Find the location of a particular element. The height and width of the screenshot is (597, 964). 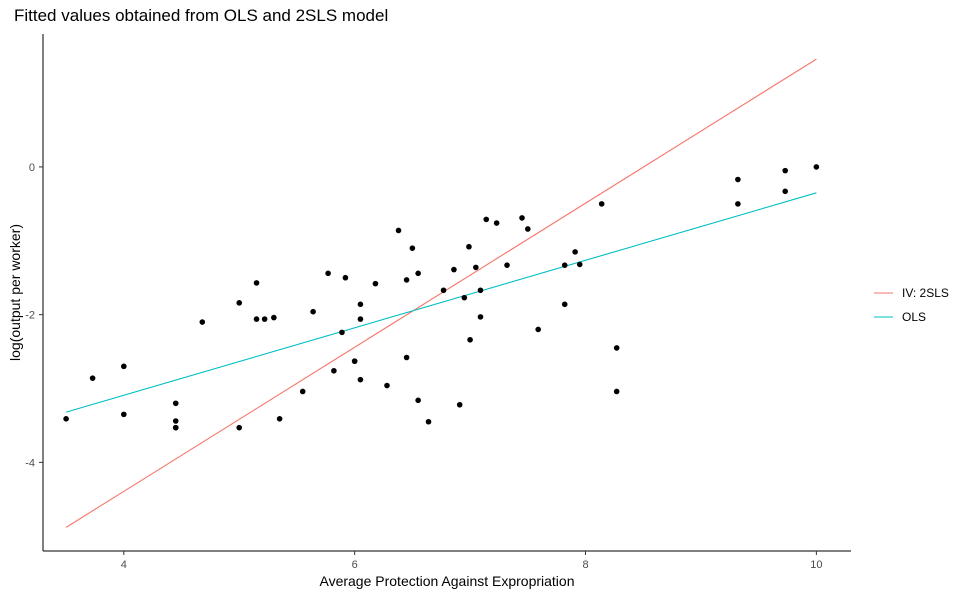

y-axis-title: log(output per worker) is located at coordinates (15, 292).